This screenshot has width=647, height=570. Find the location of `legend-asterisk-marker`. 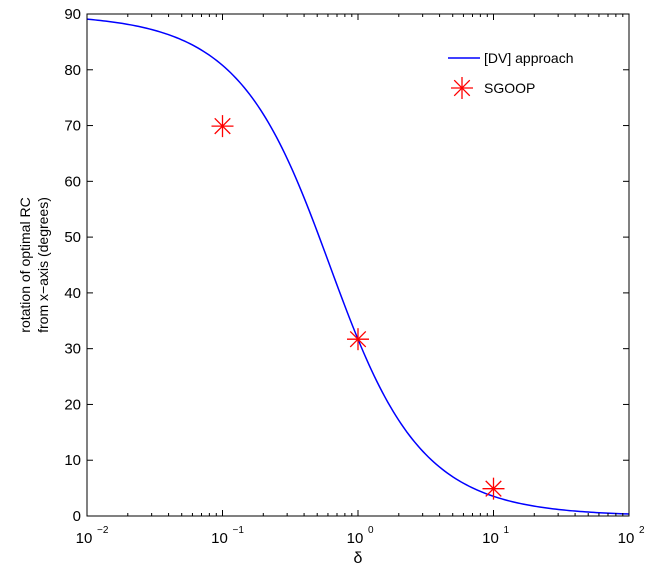

legend-asterisk-marker is located at coordinates (462, 88).